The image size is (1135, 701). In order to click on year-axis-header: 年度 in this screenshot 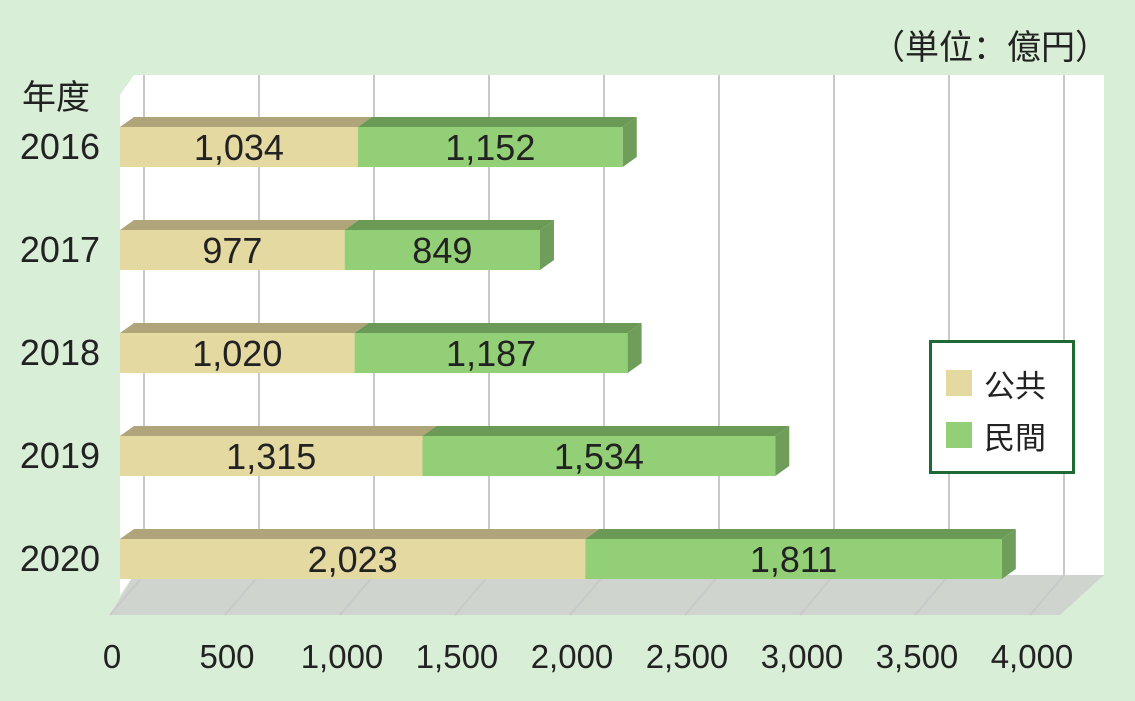, I will do `click(56, 98)`.